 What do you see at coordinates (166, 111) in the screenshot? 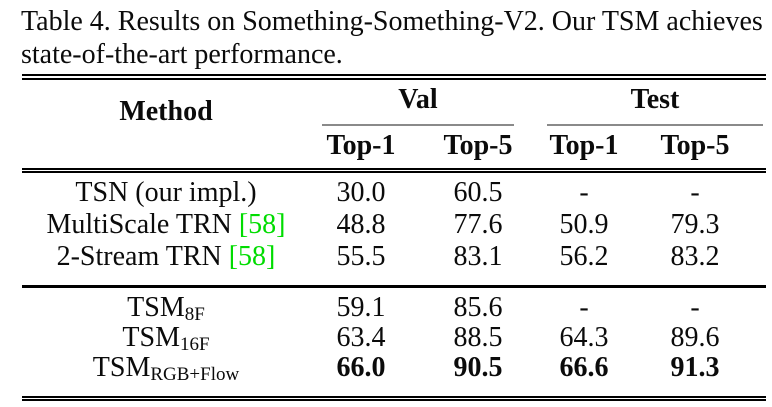
I see `column-header-method: Method` at bounding box center [166, 111].